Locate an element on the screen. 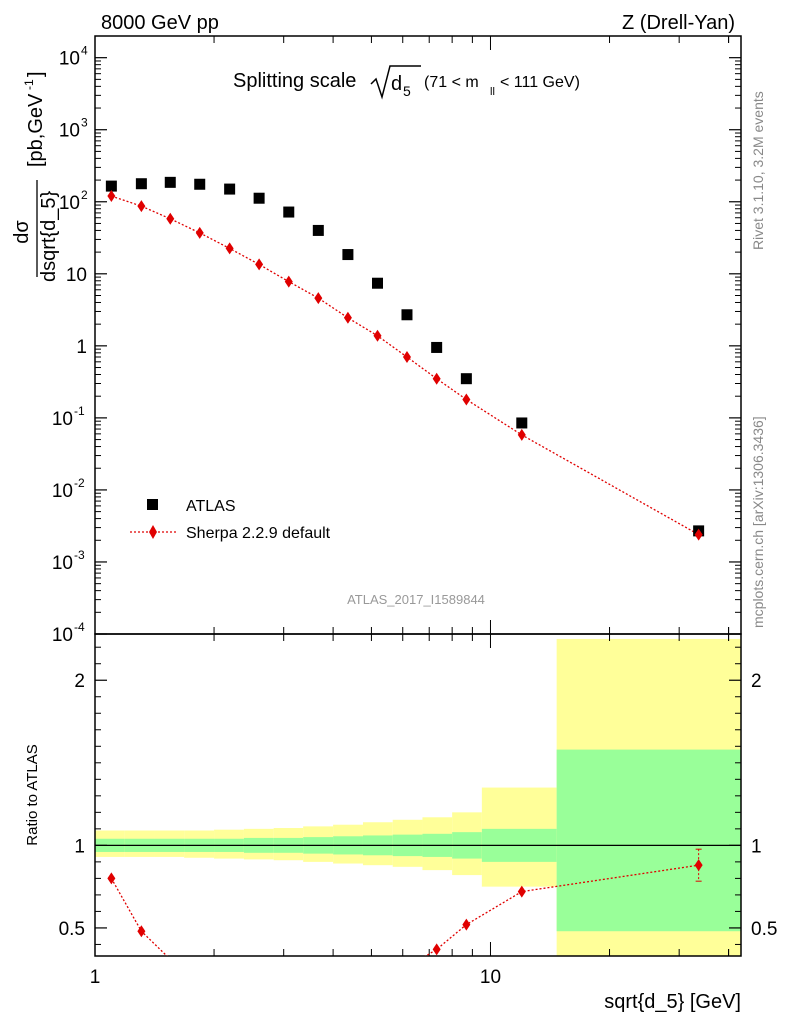  ratio-y-label: Ratio to ATLAS is located at coordinates (32, 794).